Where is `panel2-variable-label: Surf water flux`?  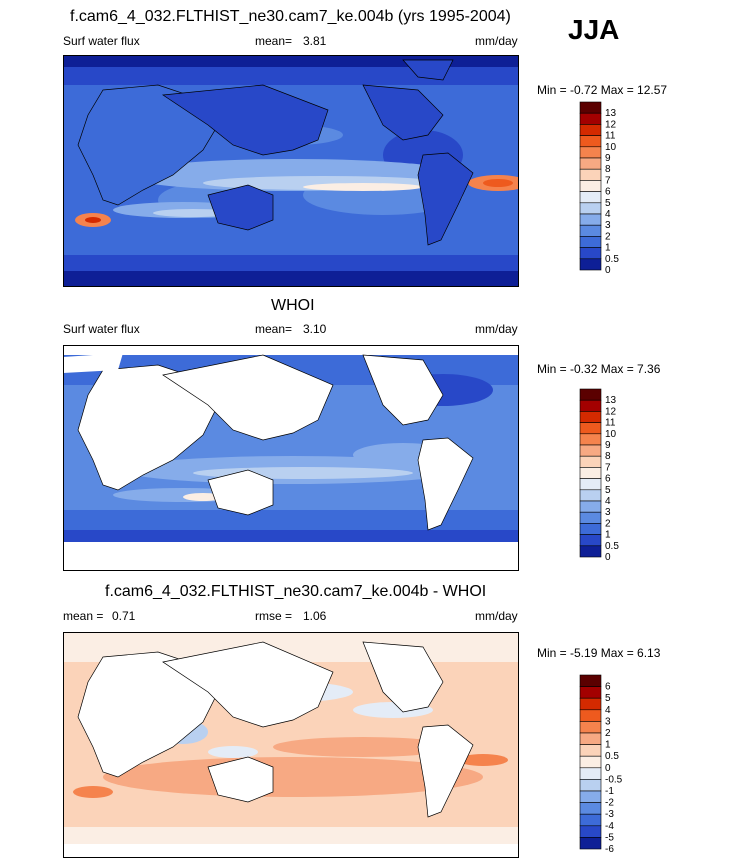
panel2-variable-label: Surf water flux is located at coordinates (101, 329).